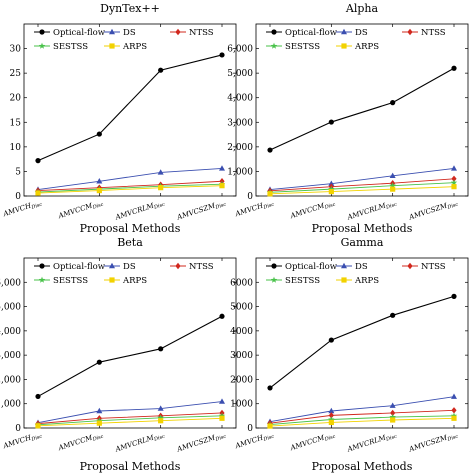 The width and height of the screenshot is (474, 474). Describe the element at coordinates (241, 380) in the screenshot. I see `y-tick-label: 2000` at that location.